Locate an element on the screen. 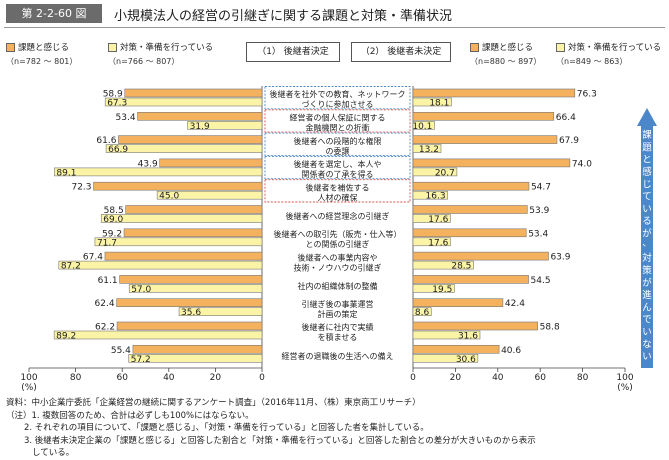 This screenshot has height=460, width=669. value-label-decided-prep: 89.1 is located at coordinates (66, 173).